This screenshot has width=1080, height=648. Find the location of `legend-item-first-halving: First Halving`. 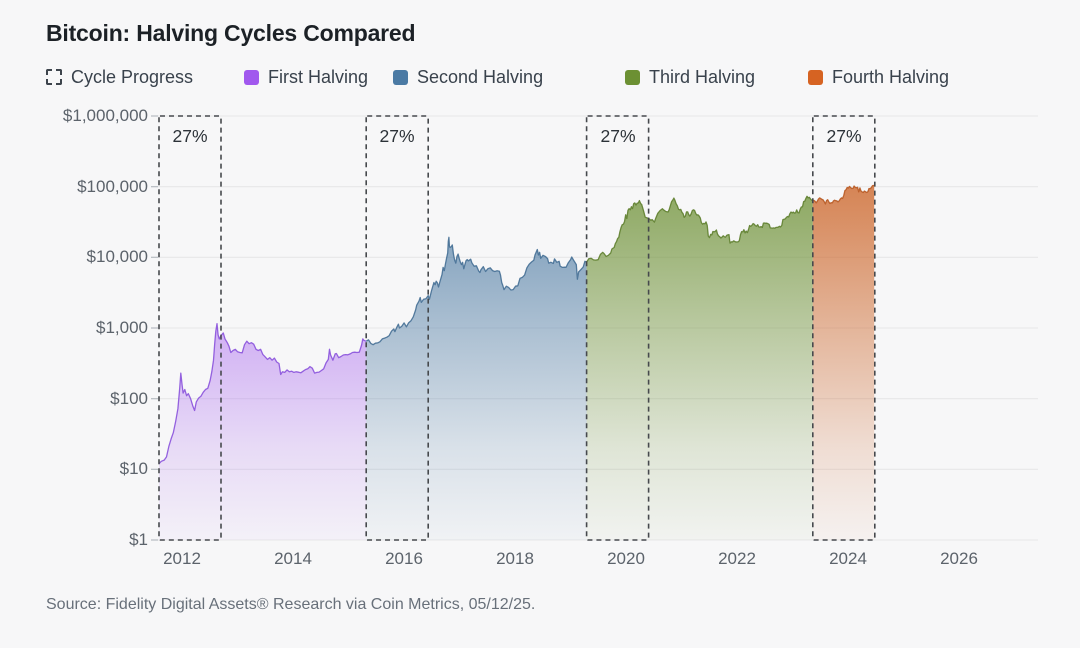

legend-item-first-halving: First Halving is located at coordinates (306, 77).